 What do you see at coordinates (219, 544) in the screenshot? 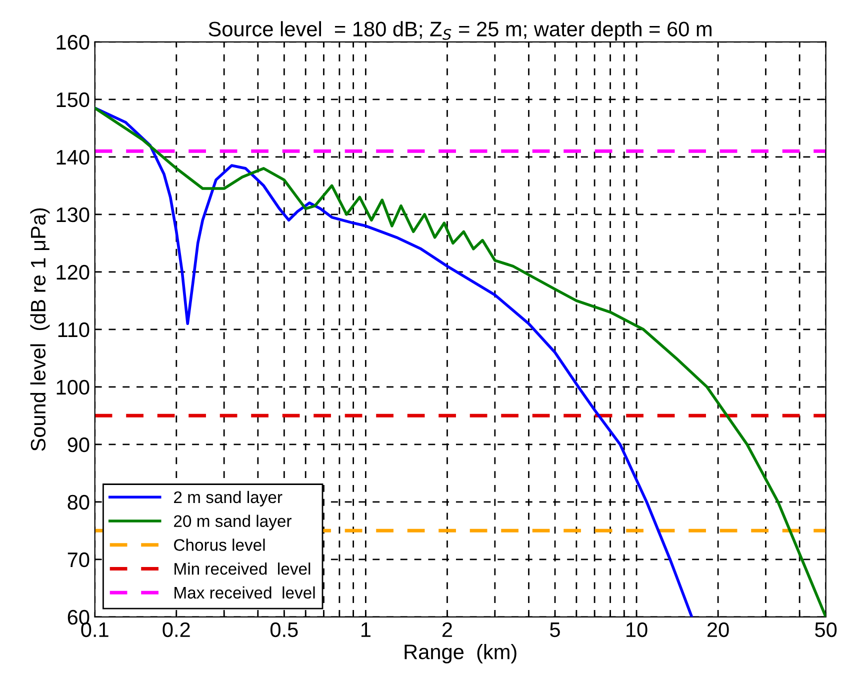
I see `ref-line-label: Chorus level` at bounding box center [219, 544].